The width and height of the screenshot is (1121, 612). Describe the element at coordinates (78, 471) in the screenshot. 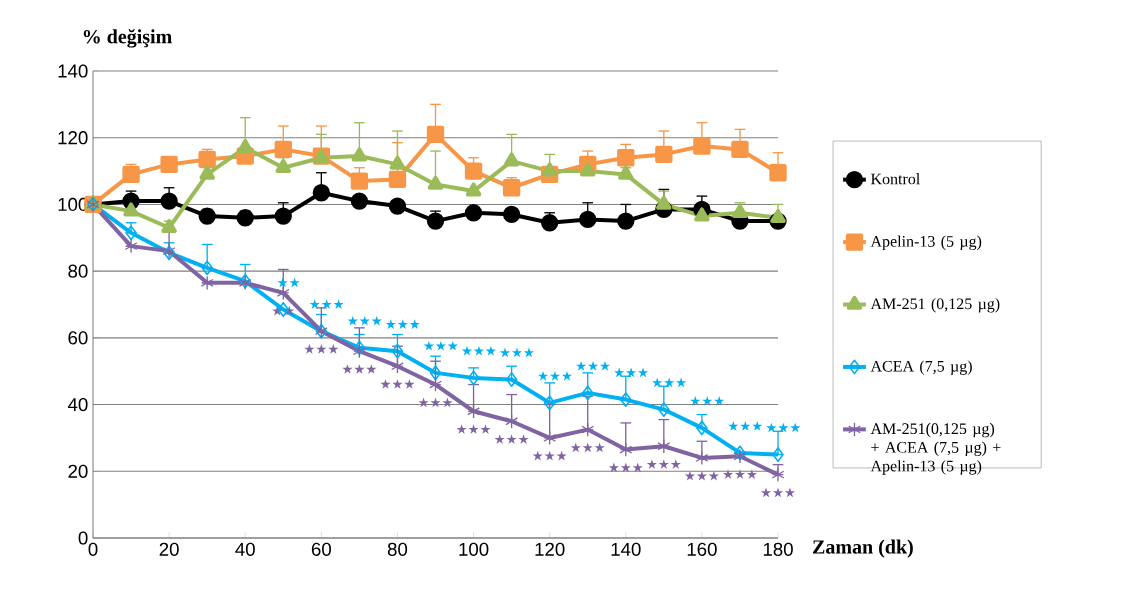

I see `y-tick-label: 20` at that location.